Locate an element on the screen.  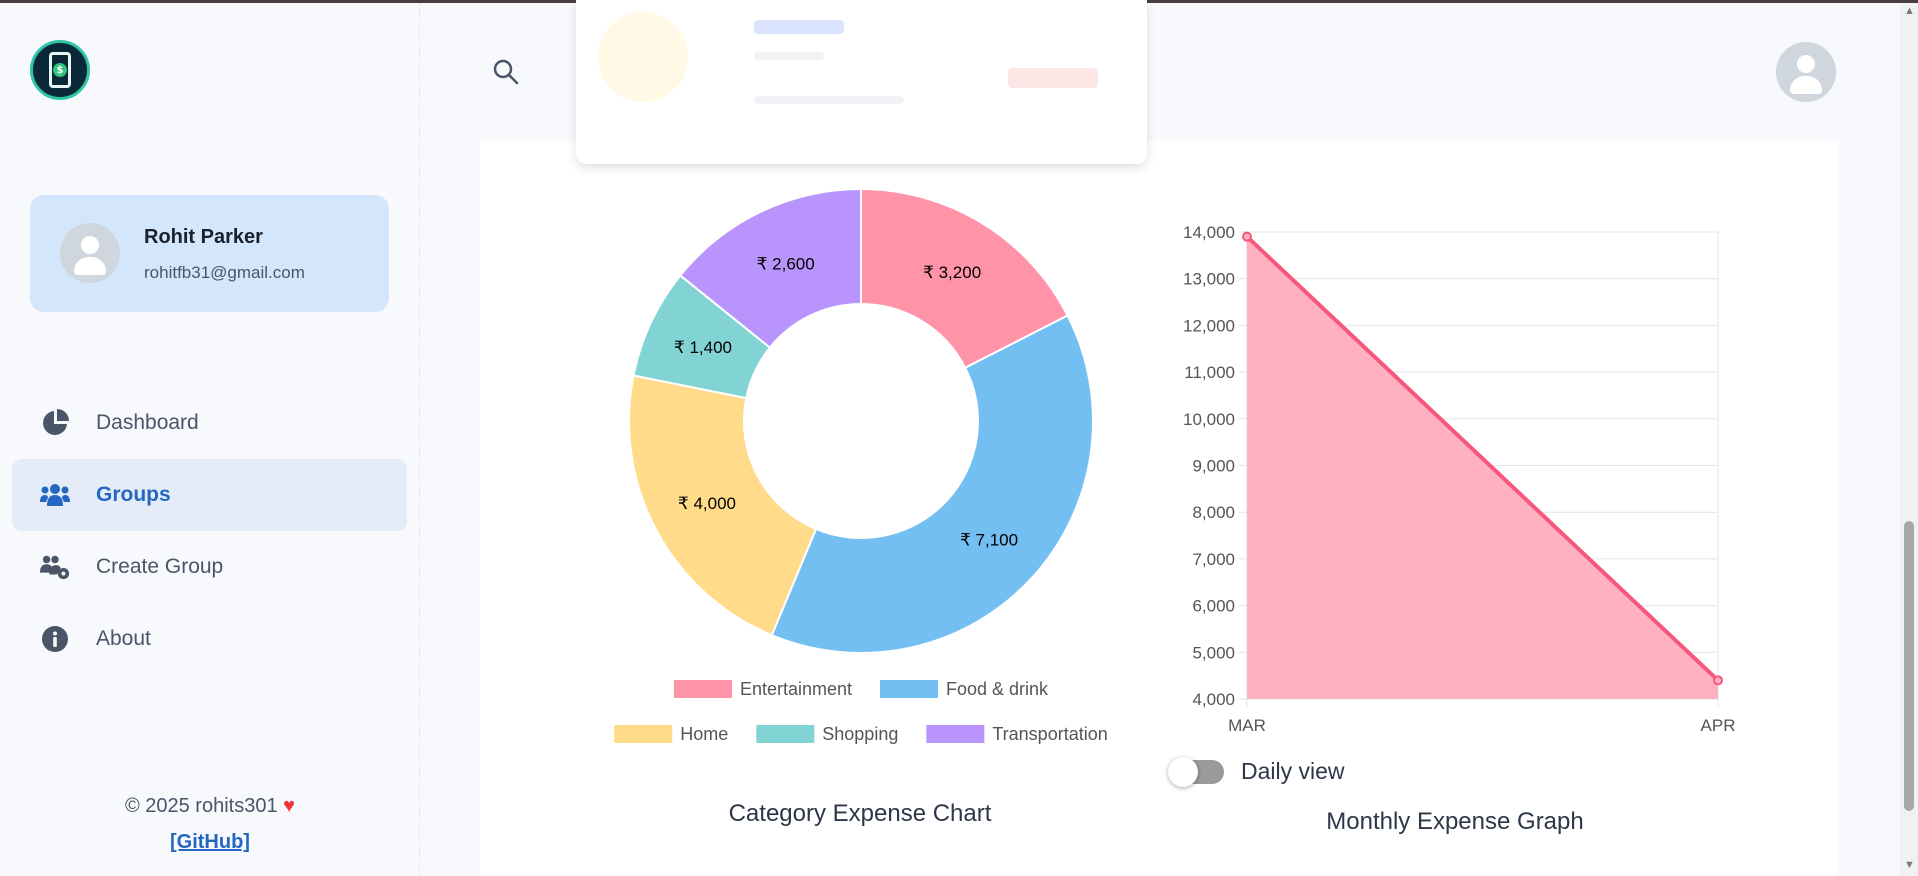
search-button is located at coordinates (506, 73).